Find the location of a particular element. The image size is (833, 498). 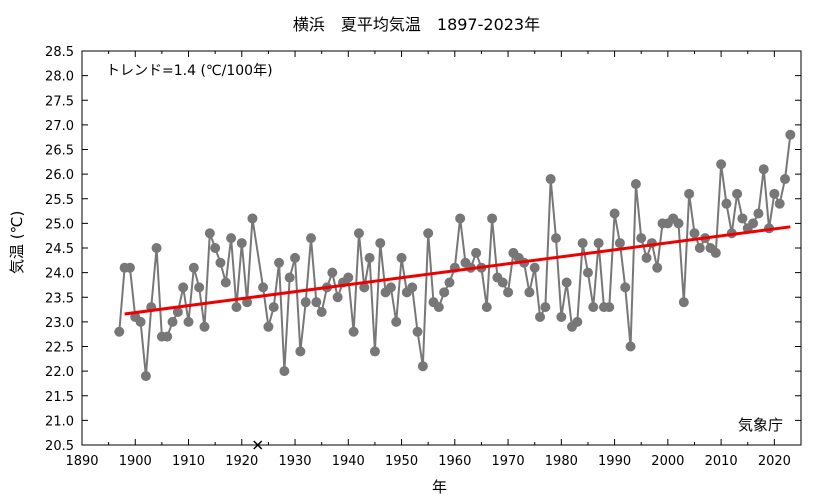

x-tick-label: 1990 is located at coordinates (614, 461).